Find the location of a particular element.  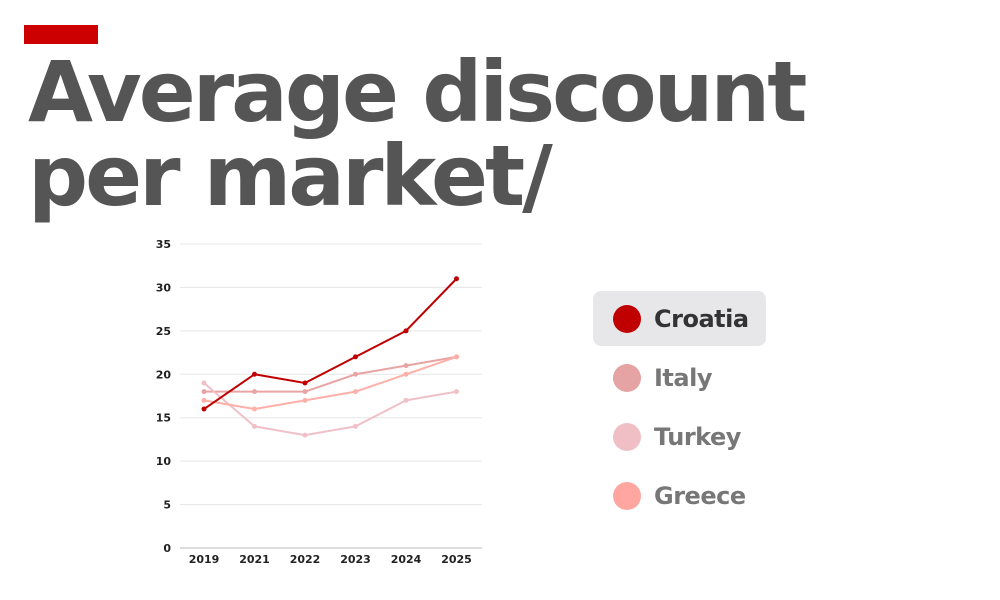

accent-bar is located at coordinates (61, 34).